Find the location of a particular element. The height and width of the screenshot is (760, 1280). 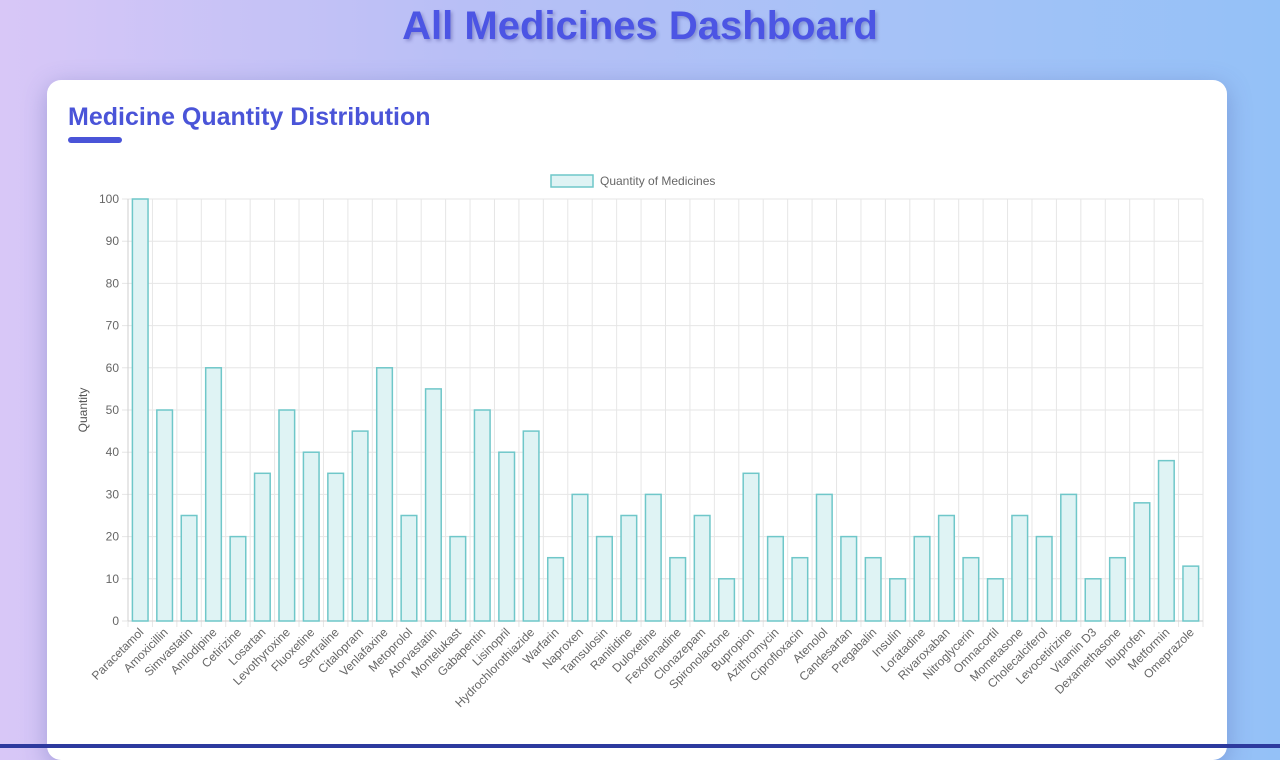

bar-atenolol is located at coordinates (824, 557).